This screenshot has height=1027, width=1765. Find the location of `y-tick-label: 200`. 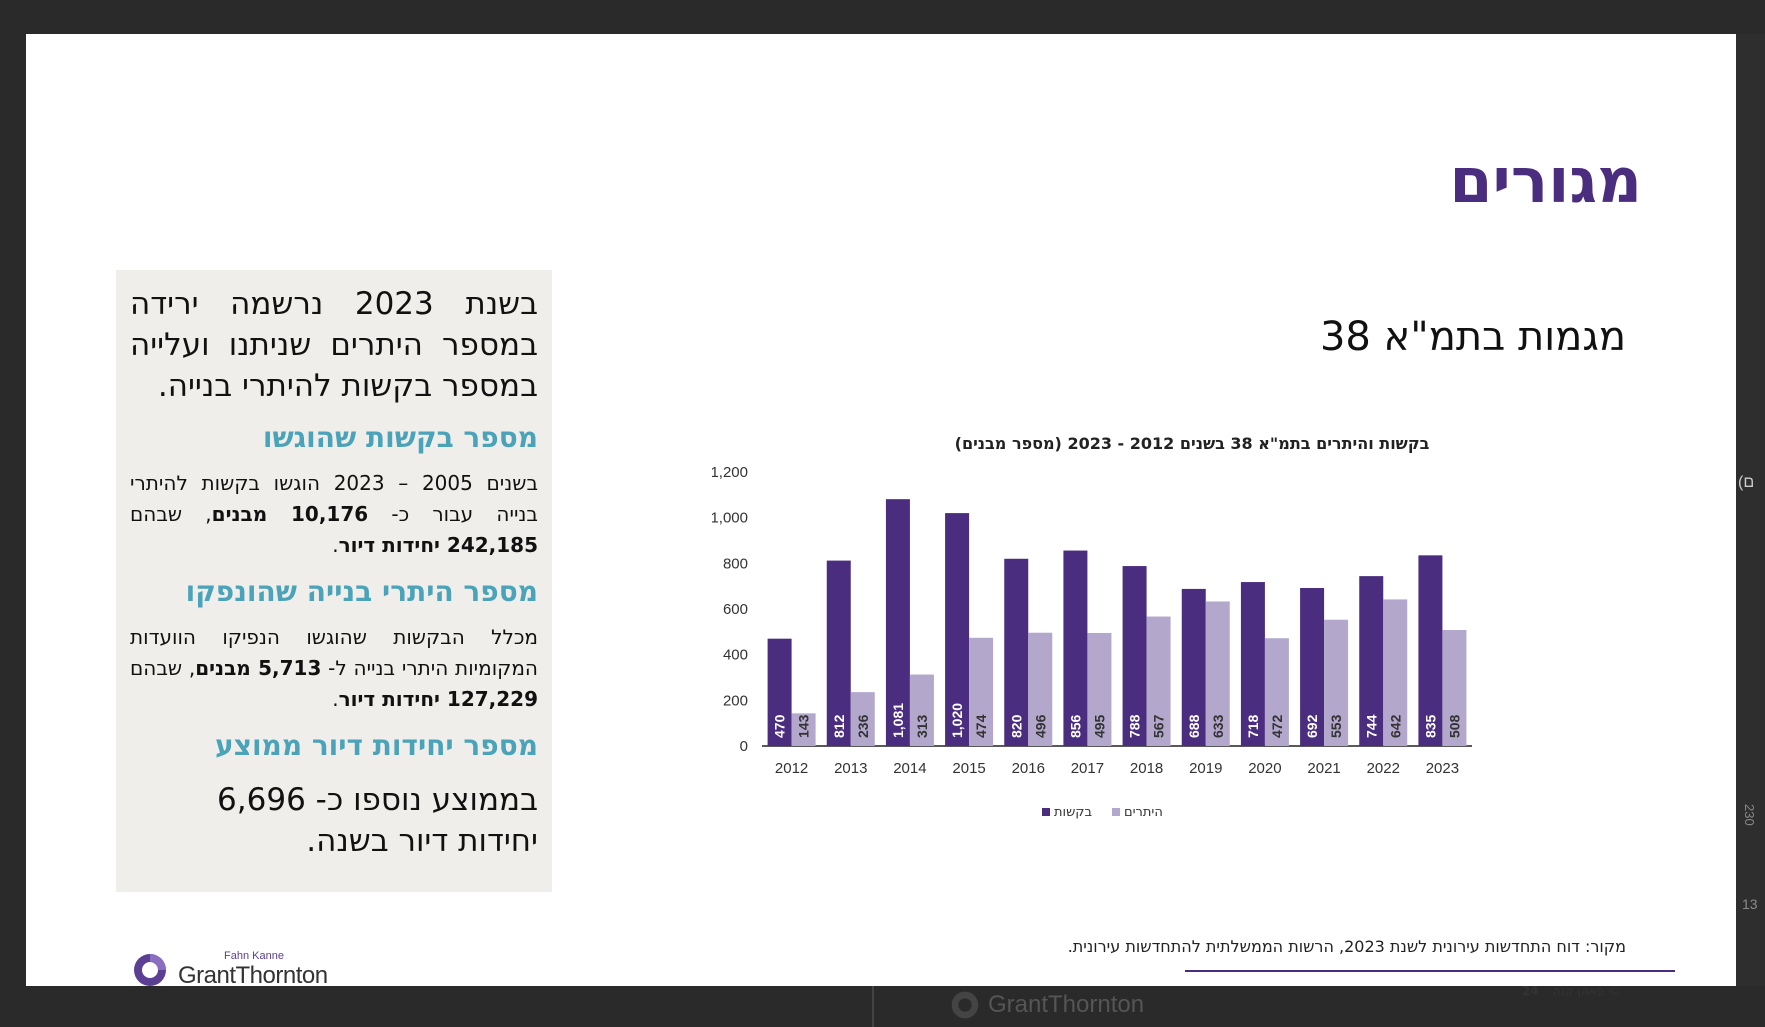

y-tick-label: 200 is located at coordinates (735, 700).